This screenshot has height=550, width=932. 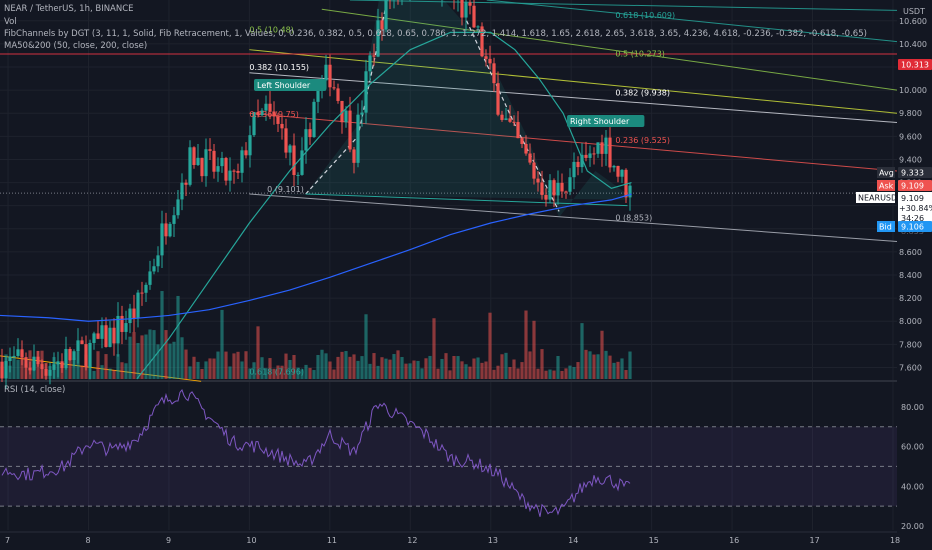 I want to click on time-tick-label: 7, so click(x=7, y=540).